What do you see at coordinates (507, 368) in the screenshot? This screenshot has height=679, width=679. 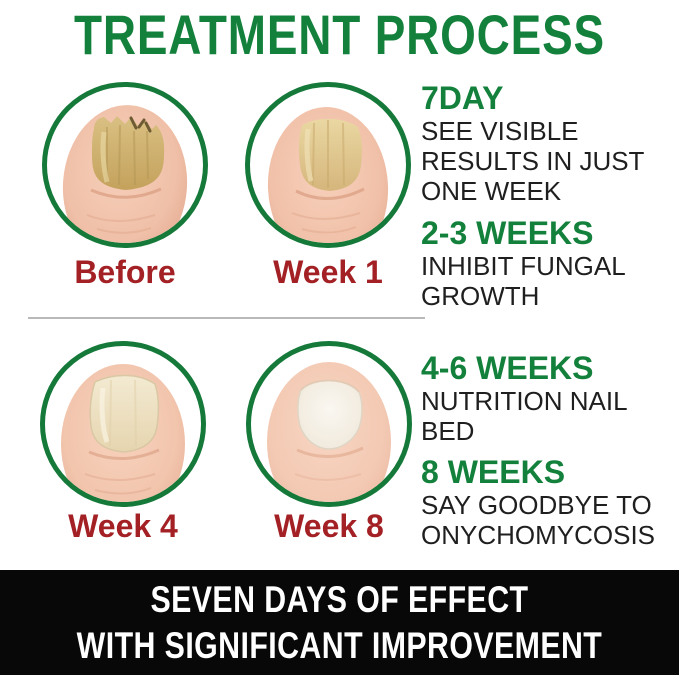 I see `milestone-heading: 4-6 WEEKS` at bounding box center [507, 368].